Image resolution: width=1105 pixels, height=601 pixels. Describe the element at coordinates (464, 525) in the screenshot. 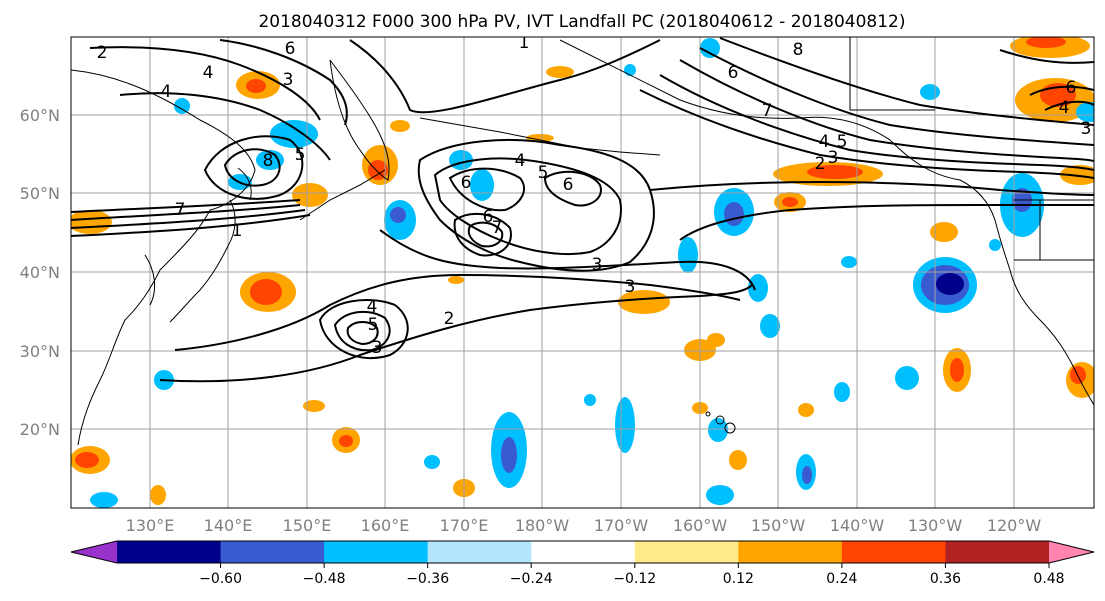

I see `lon-label: 170°E` at that location.